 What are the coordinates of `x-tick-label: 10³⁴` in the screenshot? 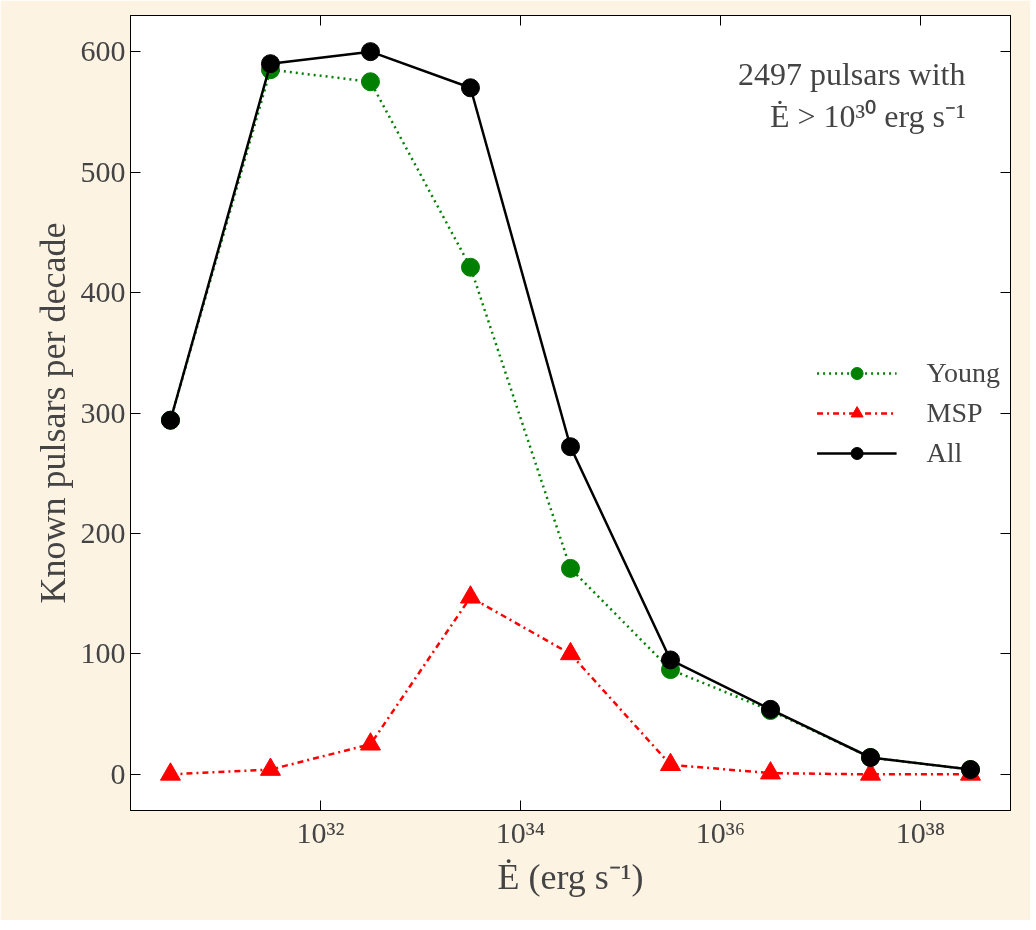 It's located at (520, 832).